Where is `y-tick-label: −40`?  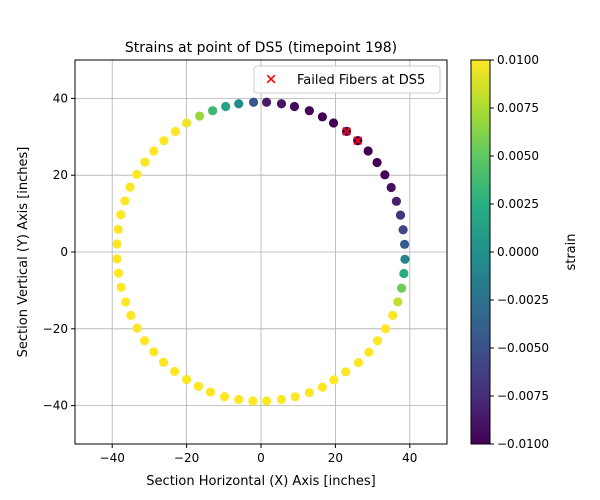 y-tick-label: −40 is located at coordinates (55, 406).